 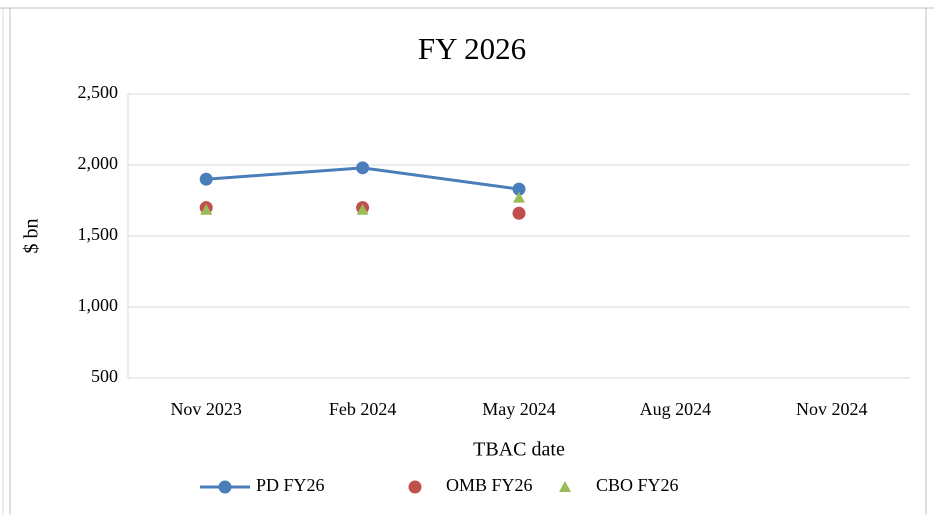 What do you see at coordinates (637, 485) in the screenshot?
I see `legend-label: CBO FY26` at bounding box center [637, 485].